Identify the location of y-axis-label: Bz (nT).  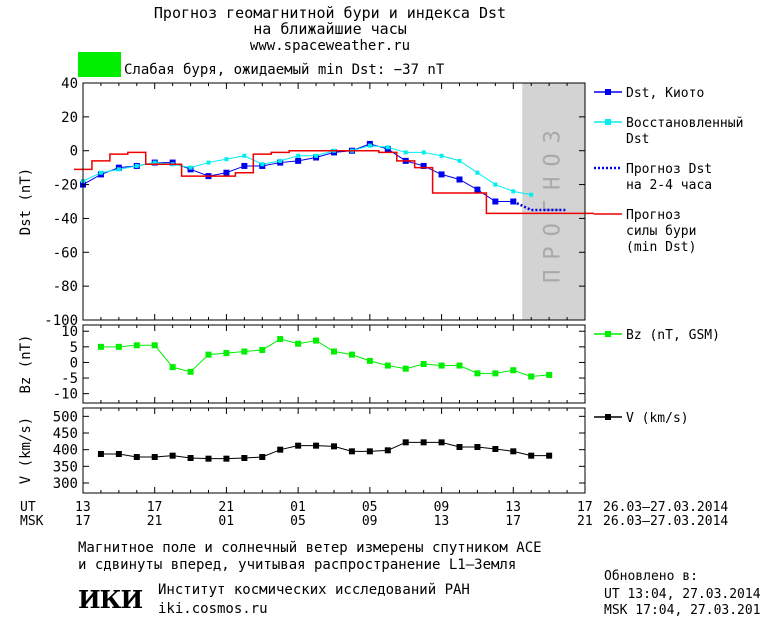
(26, 363).